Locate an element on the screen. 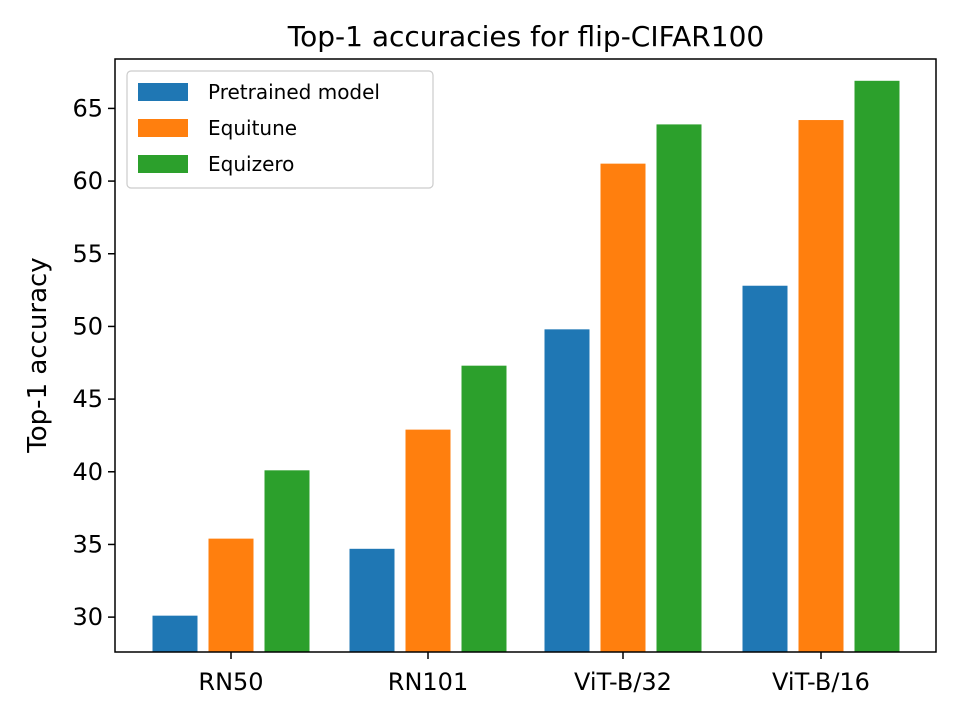 The width and height of the screenshot is (960, 720). bar-rn50-pretrained-model is located at coordinates (175, 633).